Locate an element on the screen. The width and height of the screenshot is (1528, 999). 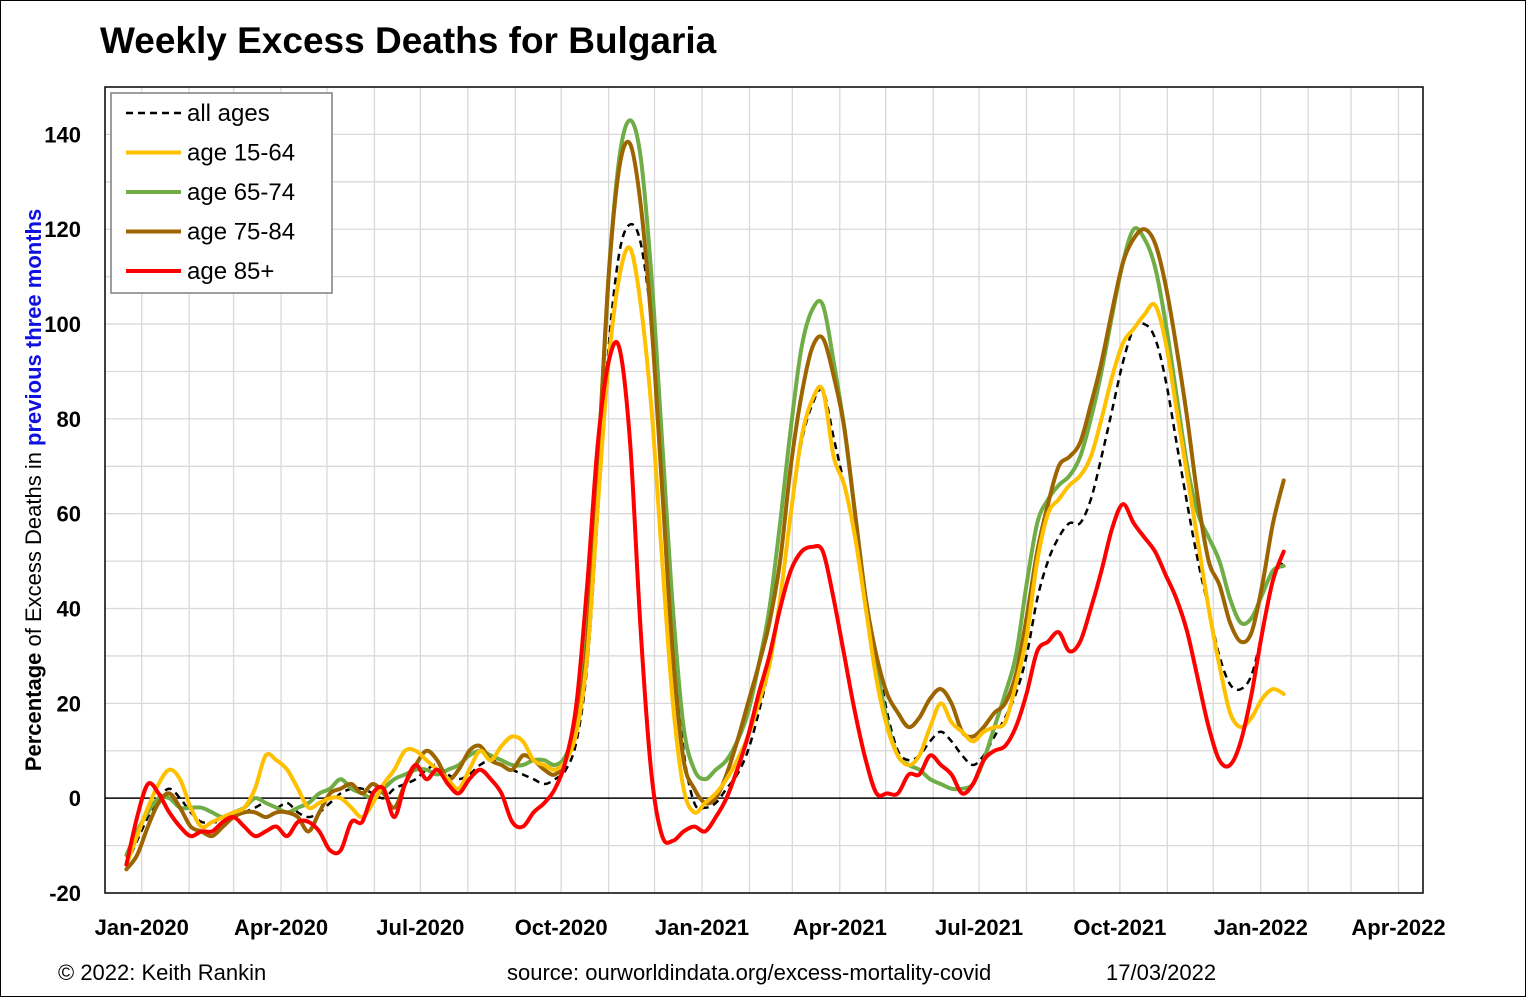
y-axis-ticks: -20 0 20 40 60 80 100 120 140 is located at coordinates (62, 514).